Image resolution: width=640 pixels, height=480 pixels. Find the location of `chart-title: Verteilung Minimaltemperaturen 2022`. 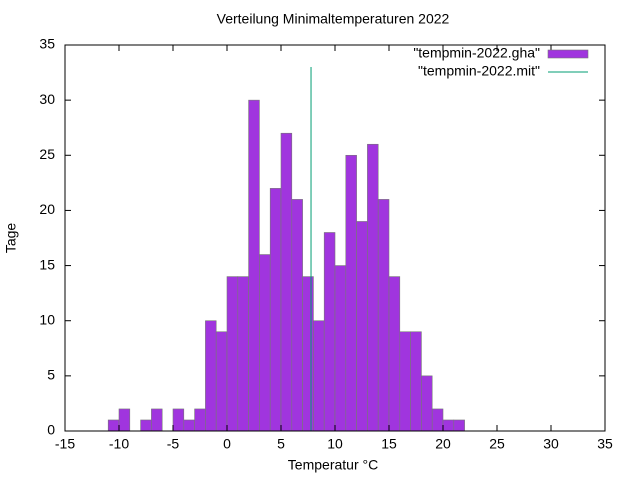

chart-title: Verteilung Minimaltemperaturen 2022 is located at coordinates (333, 19).